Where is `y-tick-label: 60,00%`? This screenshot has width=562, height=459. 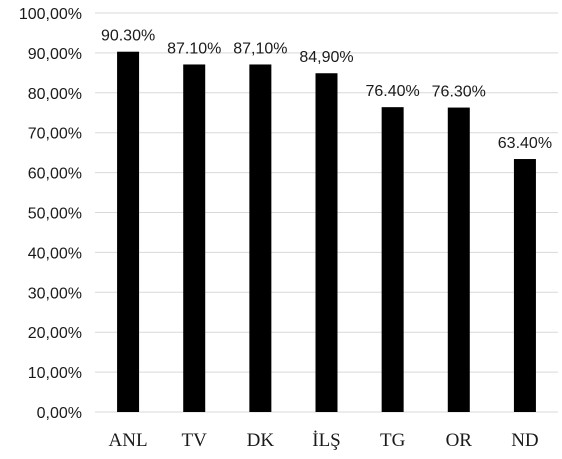 y-tick-label: 60,00% is located at coordinates (55, 174).